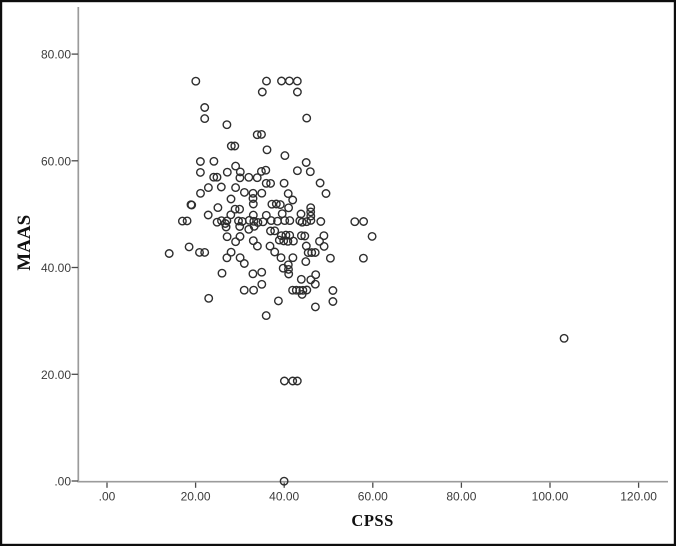  What do you see at coordinates (24, 243) in the screenshot?
I see `svg-text: MAAS` at bounding box center [24, 243].